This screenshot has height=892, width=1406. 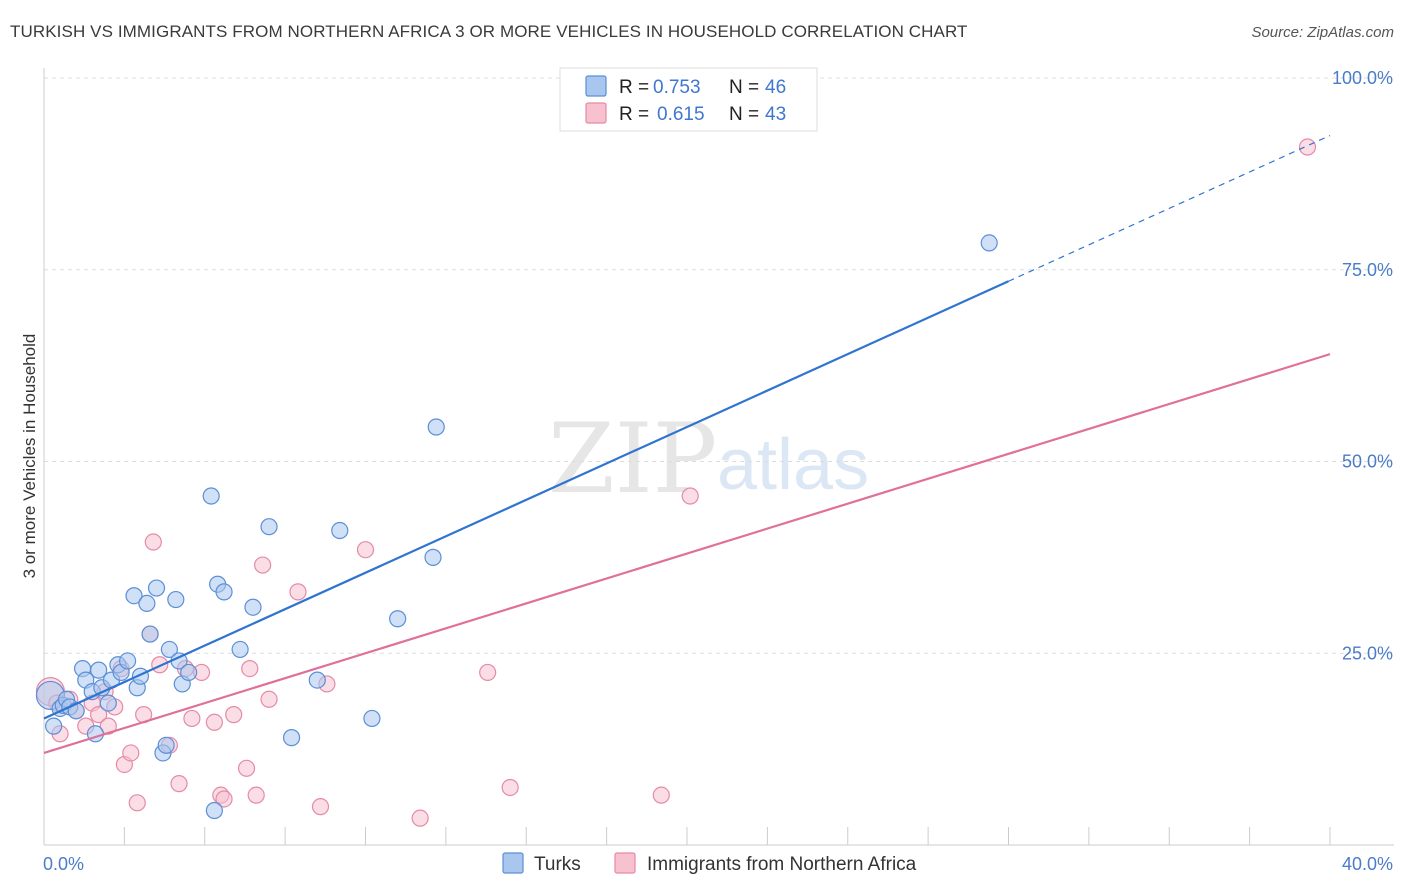 What do you see at coordinates (29, 456) in the screenshot?
I see `y-axis-label: 3 or more Vehicles in Household` at bounding box center [29, 456].